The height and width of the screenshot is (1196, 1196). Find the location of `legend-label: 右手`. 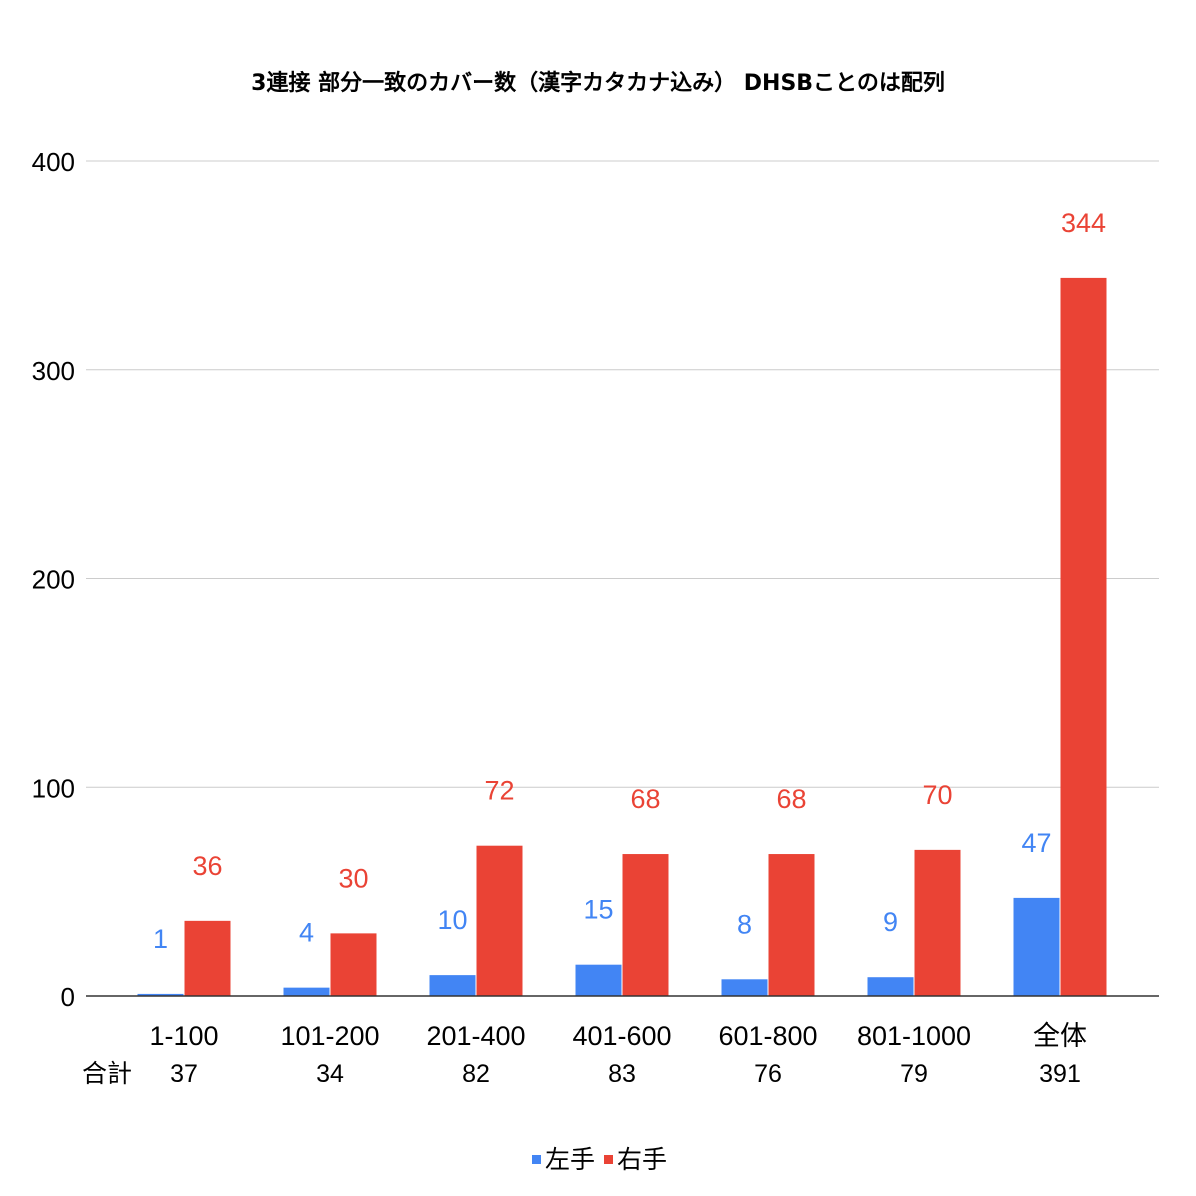

legend-label: 右手 is located at coordinates (642, 1159).